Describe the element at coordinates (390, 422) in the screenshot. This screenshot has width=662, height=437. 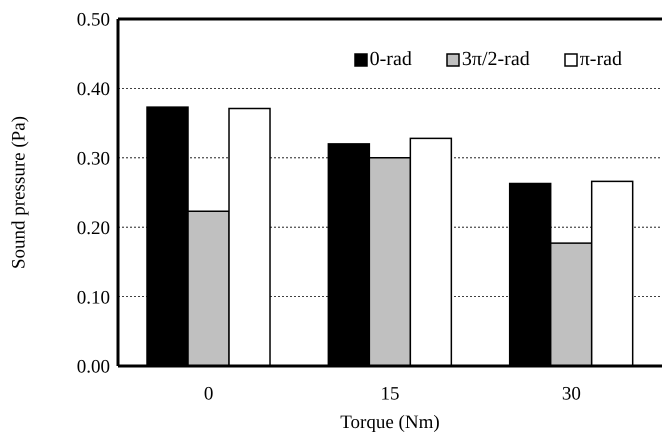
I see `x-axis-title: Torque (Nm)` at that location.